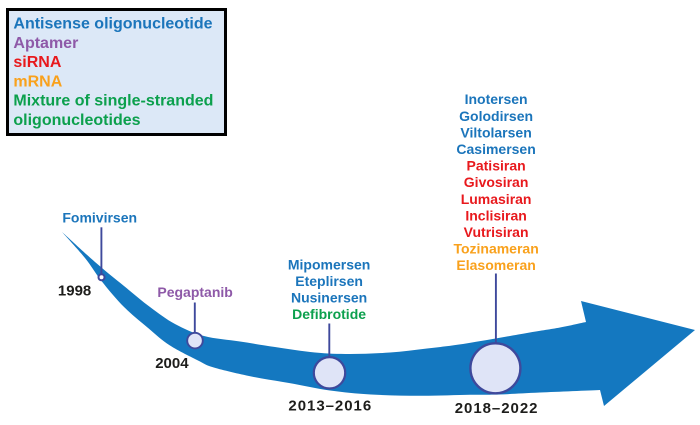 The height and width of the screenshot is (425, 700). I want to click on svg-text: siRNA, so click(37, 62).